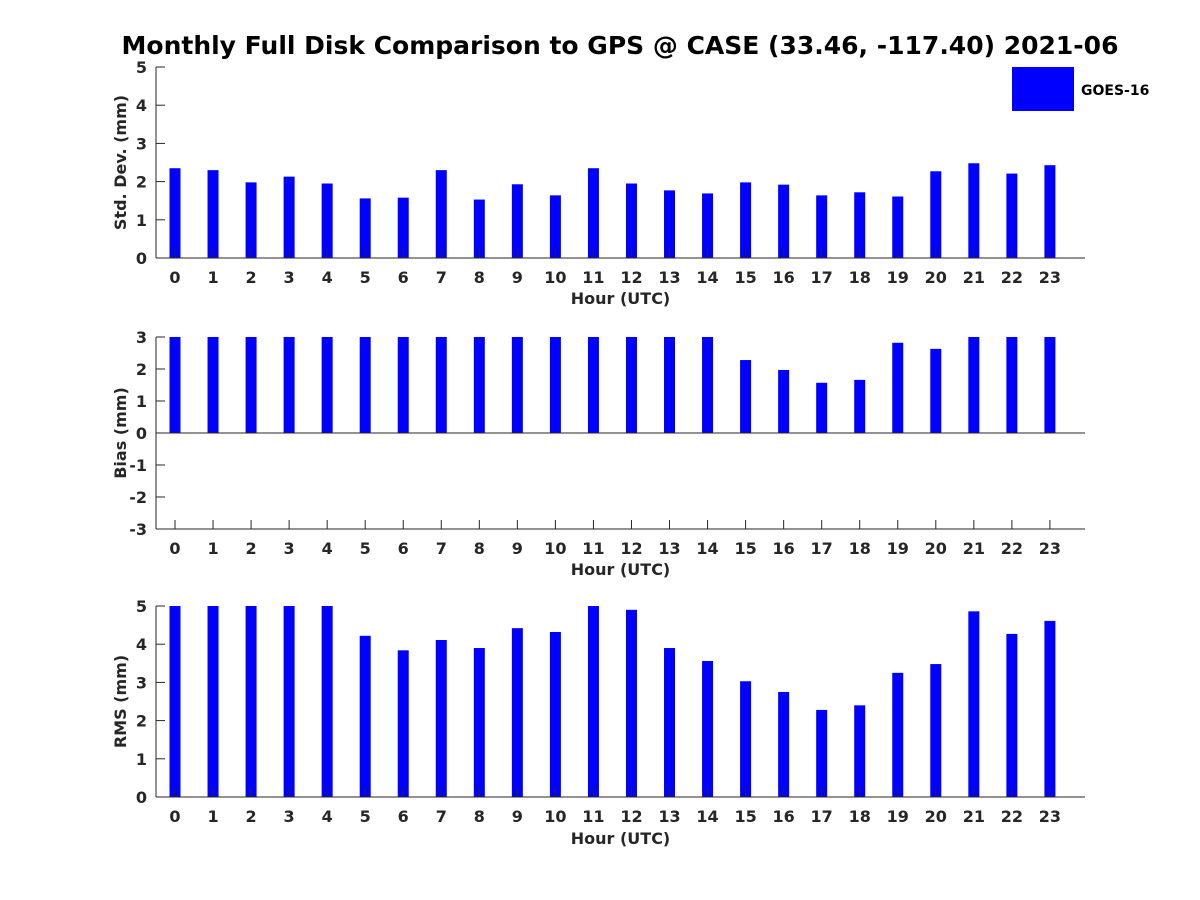  I want to click on rms-x-tick-label: 9, so click(517, 816).